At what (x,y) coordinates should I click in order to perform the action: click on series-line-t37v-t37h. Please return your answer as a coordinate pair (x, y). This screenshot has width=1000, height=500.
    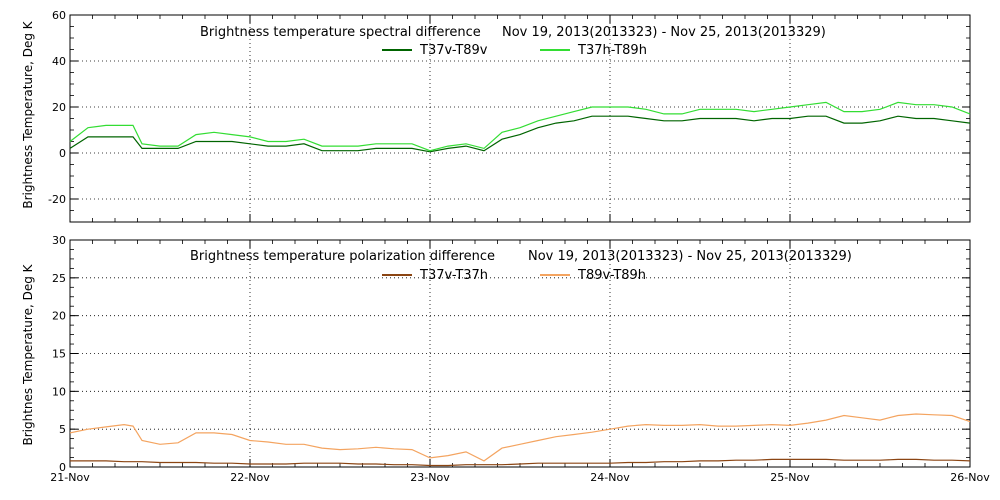
    Looking at the image, I should click on (520, 462).